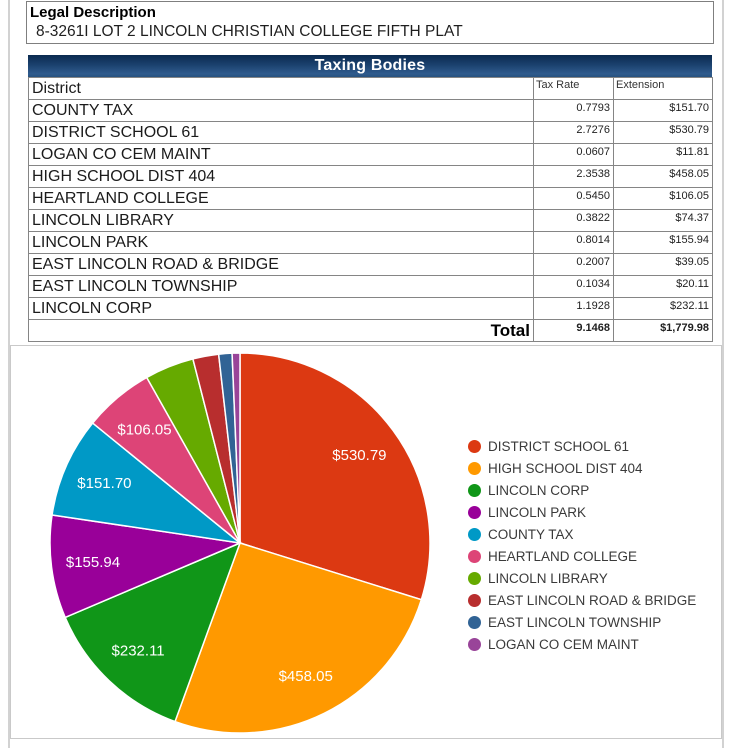 The height and width of the screenshot is (748, 730). What do you see at coordinates (582, 534) in the screenshot?
I see `legend-item: COUNTY TAX` at bounding box center [582, 534].